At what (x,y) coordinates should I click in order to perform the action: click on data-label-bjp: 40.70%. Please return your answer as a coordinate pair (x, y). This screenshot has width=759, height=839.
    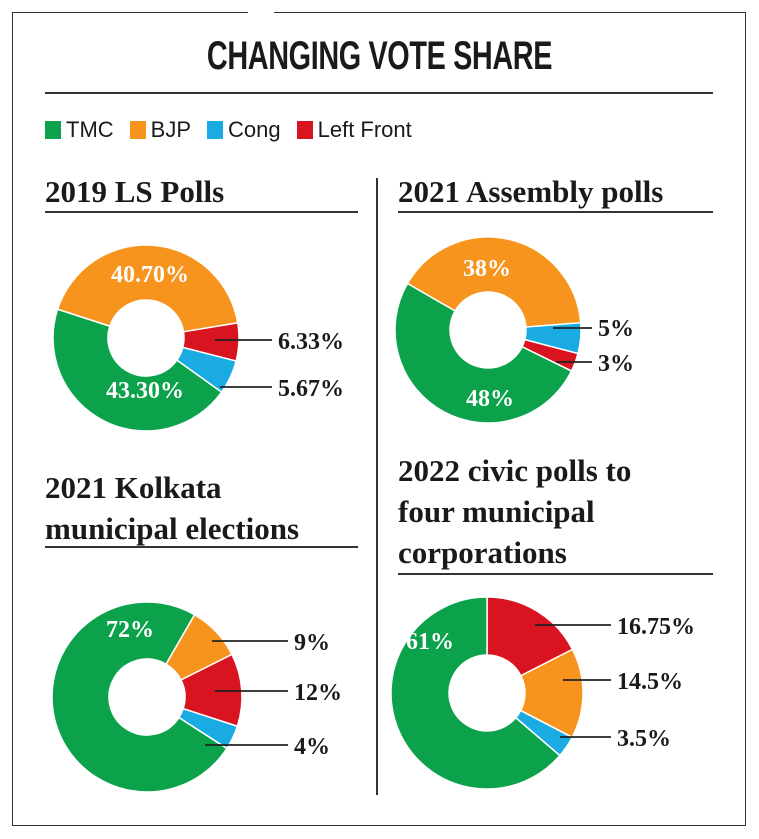
    Looking at the image, I should click on (150, 275).